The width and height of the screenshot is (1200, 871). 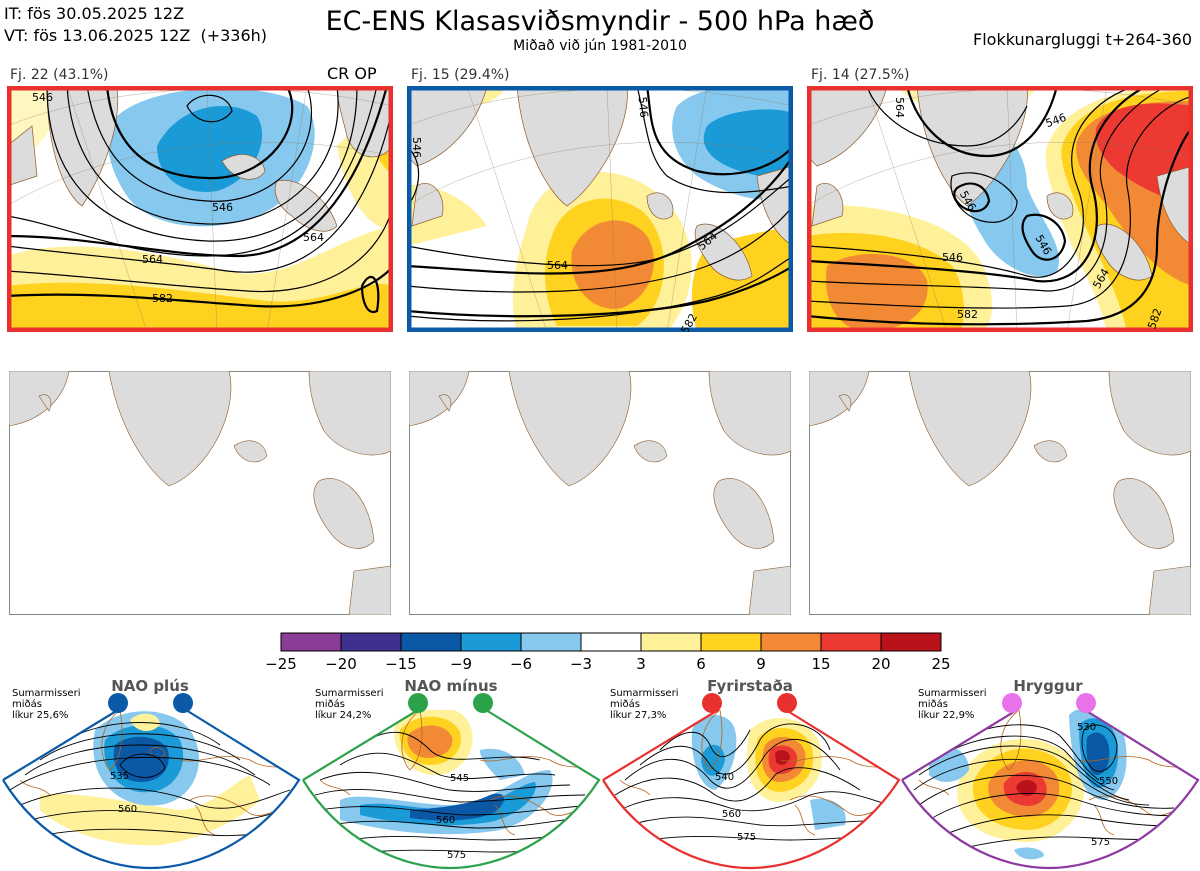 What do you see at coordinates (751, 789) in the screenshot?
I see `regime-3-frame` at bounding box center [751, 789].